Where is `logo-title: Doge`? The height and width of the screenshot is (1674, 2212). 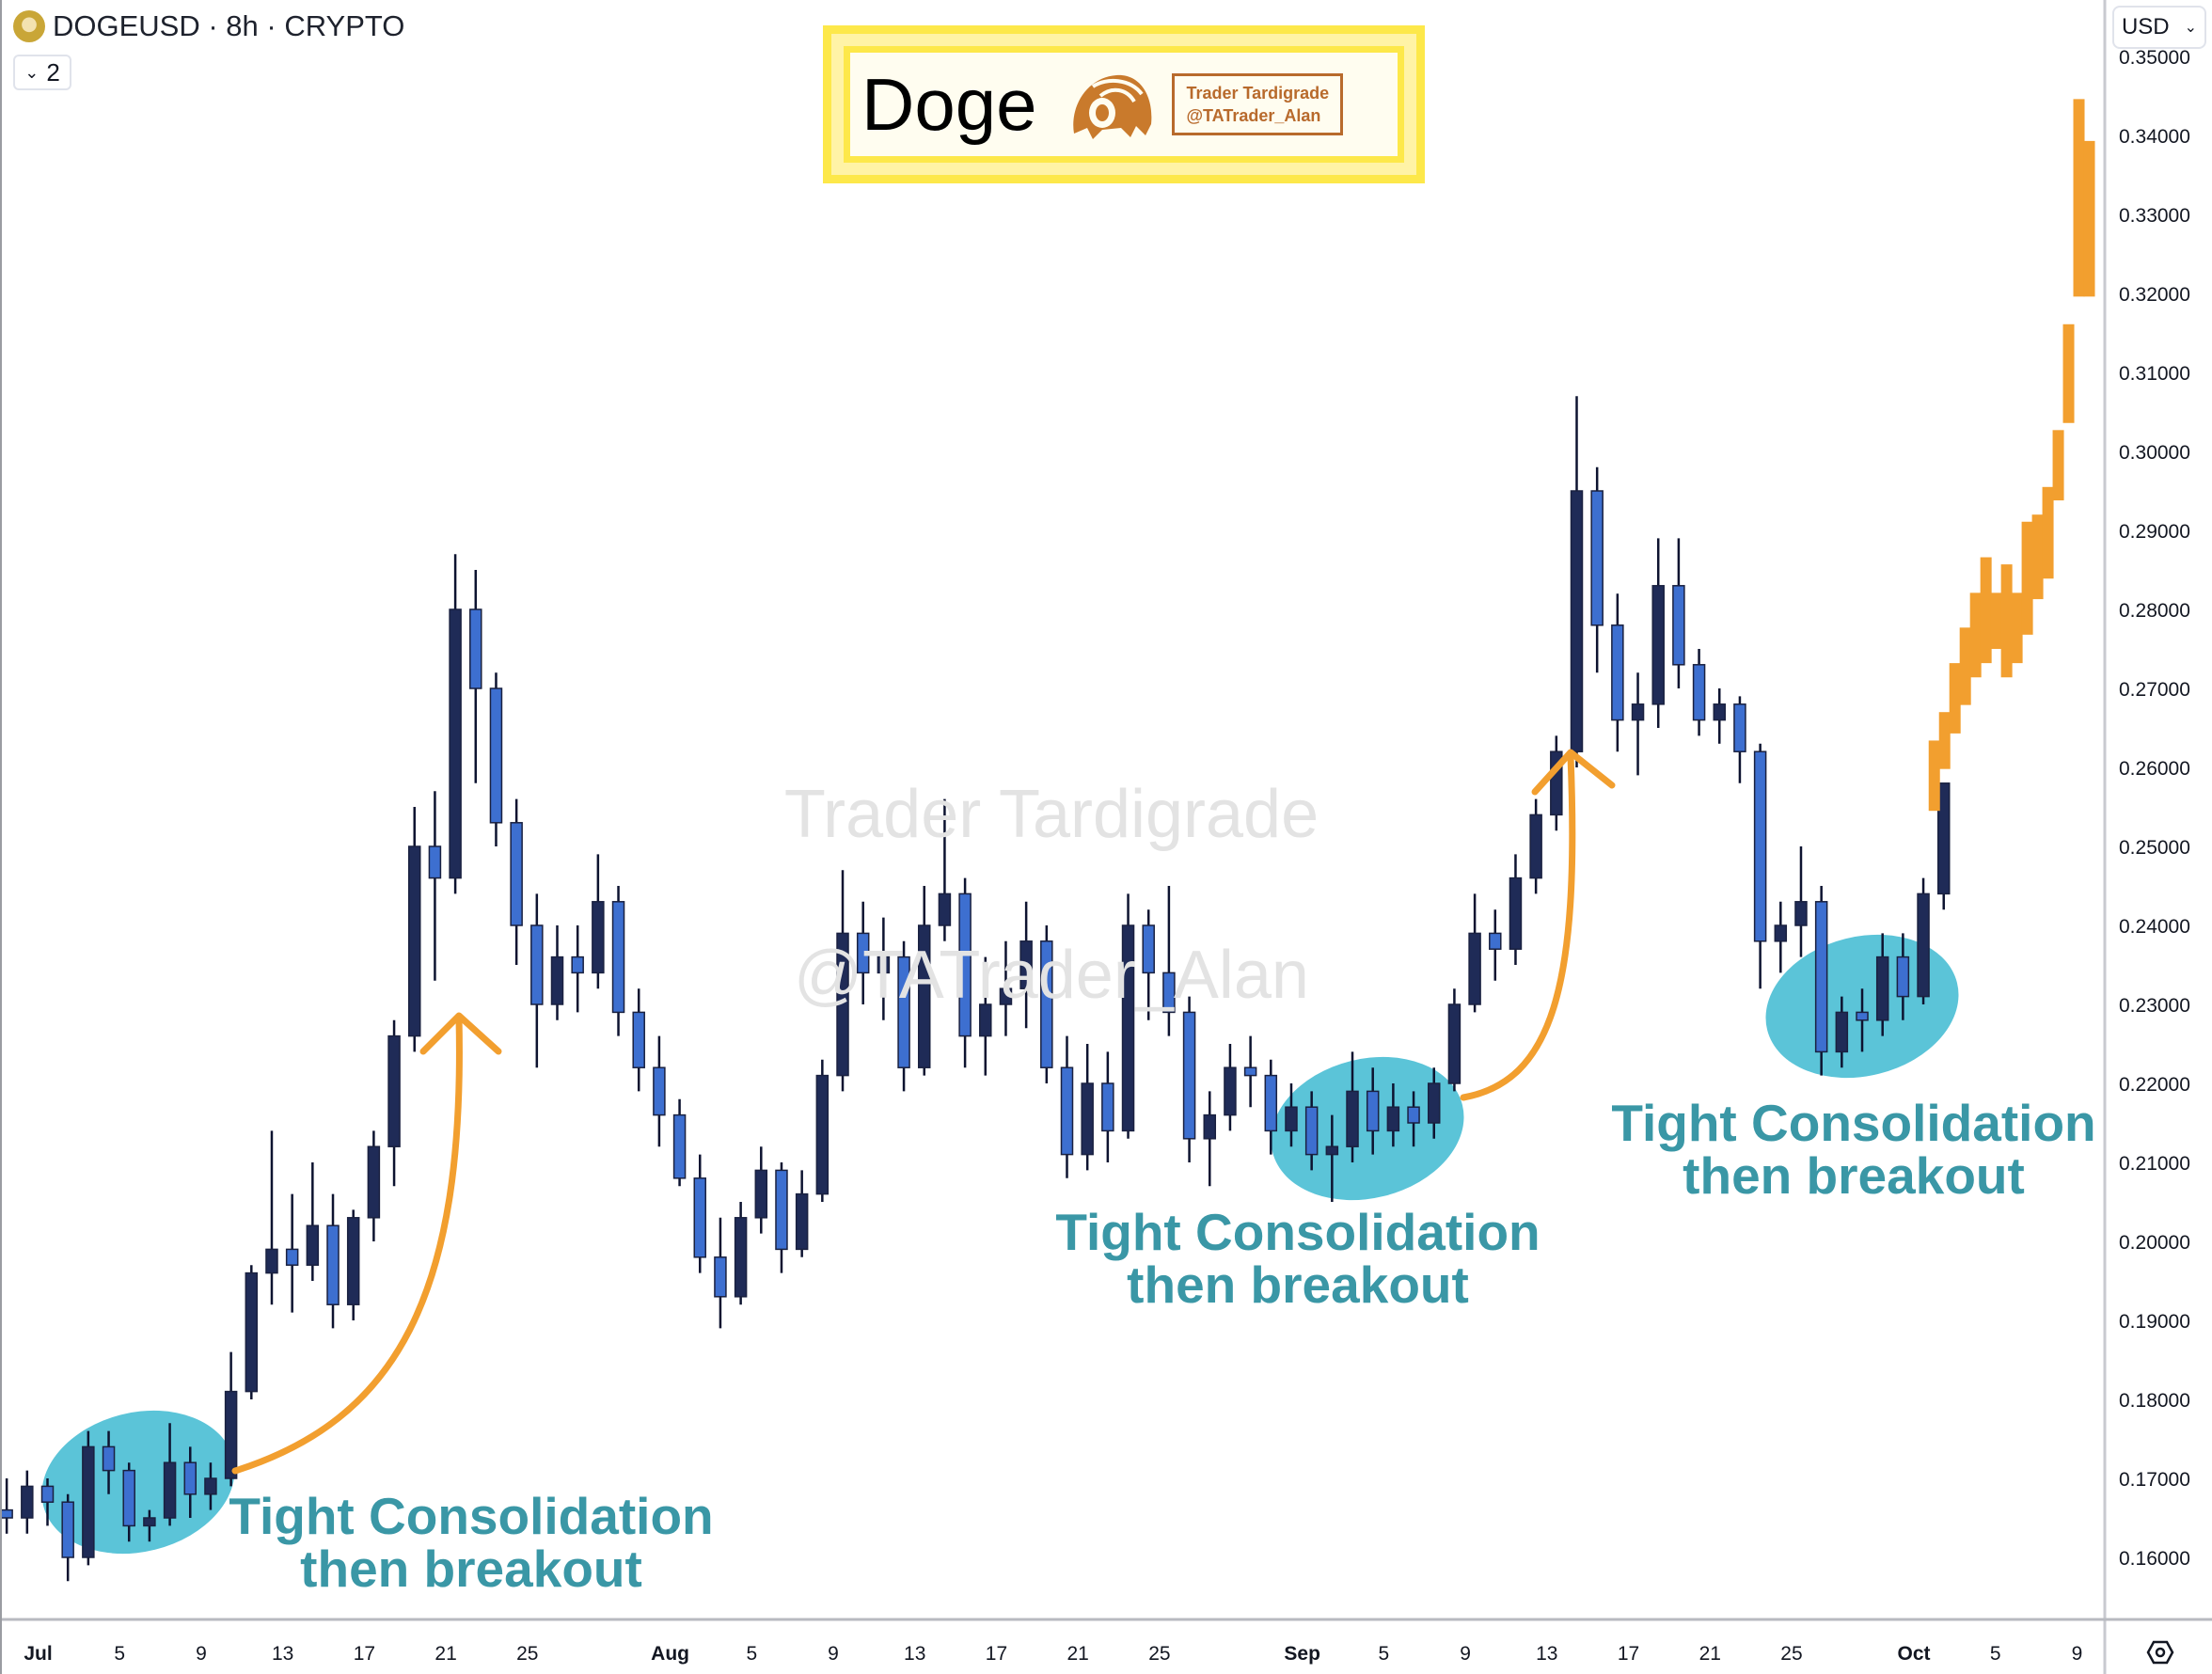
logo-title: Doge is located at coordinates (949, 104).